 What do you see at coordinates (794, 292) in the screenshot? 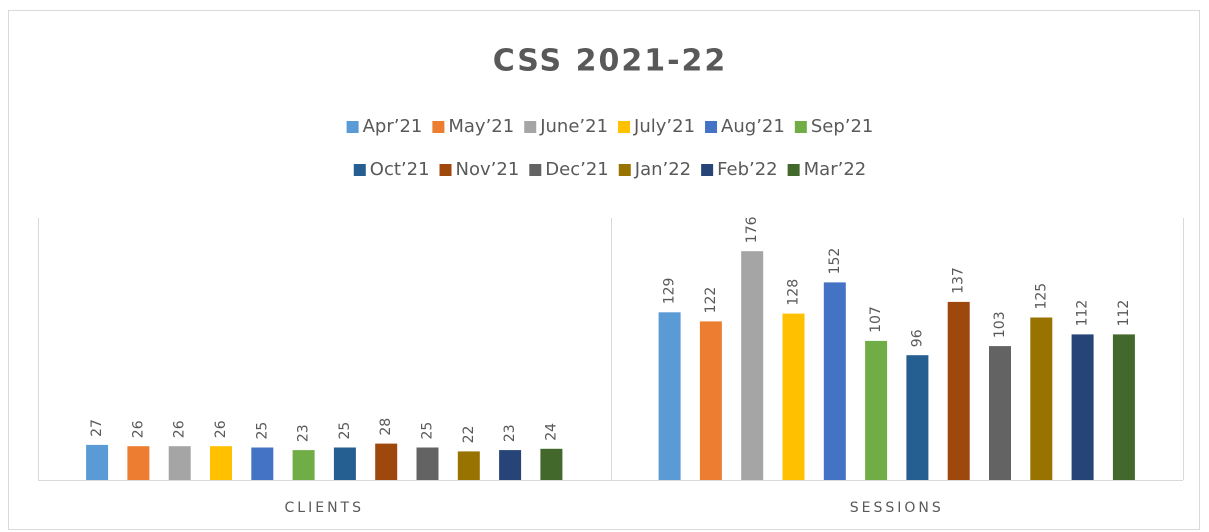
I see `data-label: 128` at bounding box center [794, 292].